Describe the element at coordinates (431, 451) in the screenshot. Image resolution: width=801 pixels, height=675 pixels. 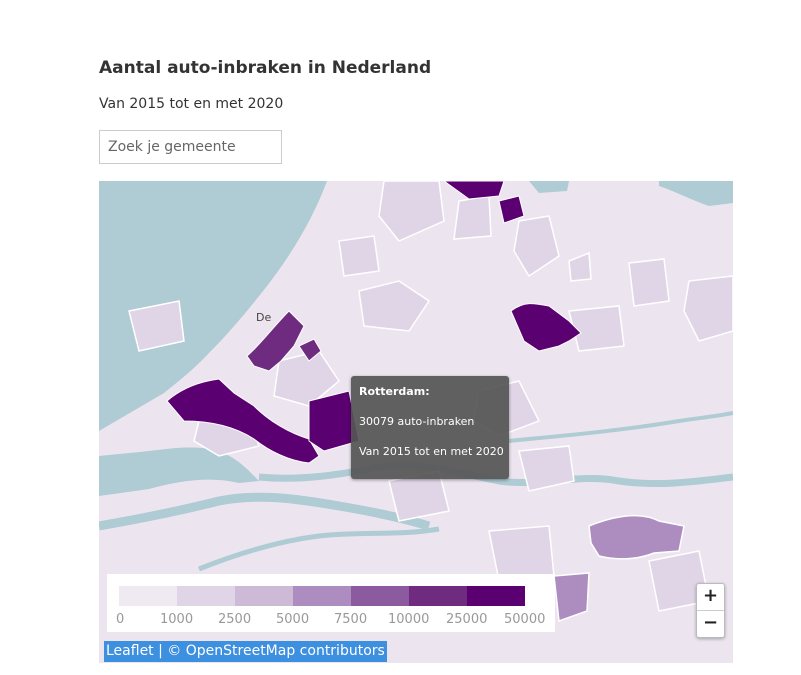
I see `tooltip-period: Van 2015 tot en met 2020` at that location.